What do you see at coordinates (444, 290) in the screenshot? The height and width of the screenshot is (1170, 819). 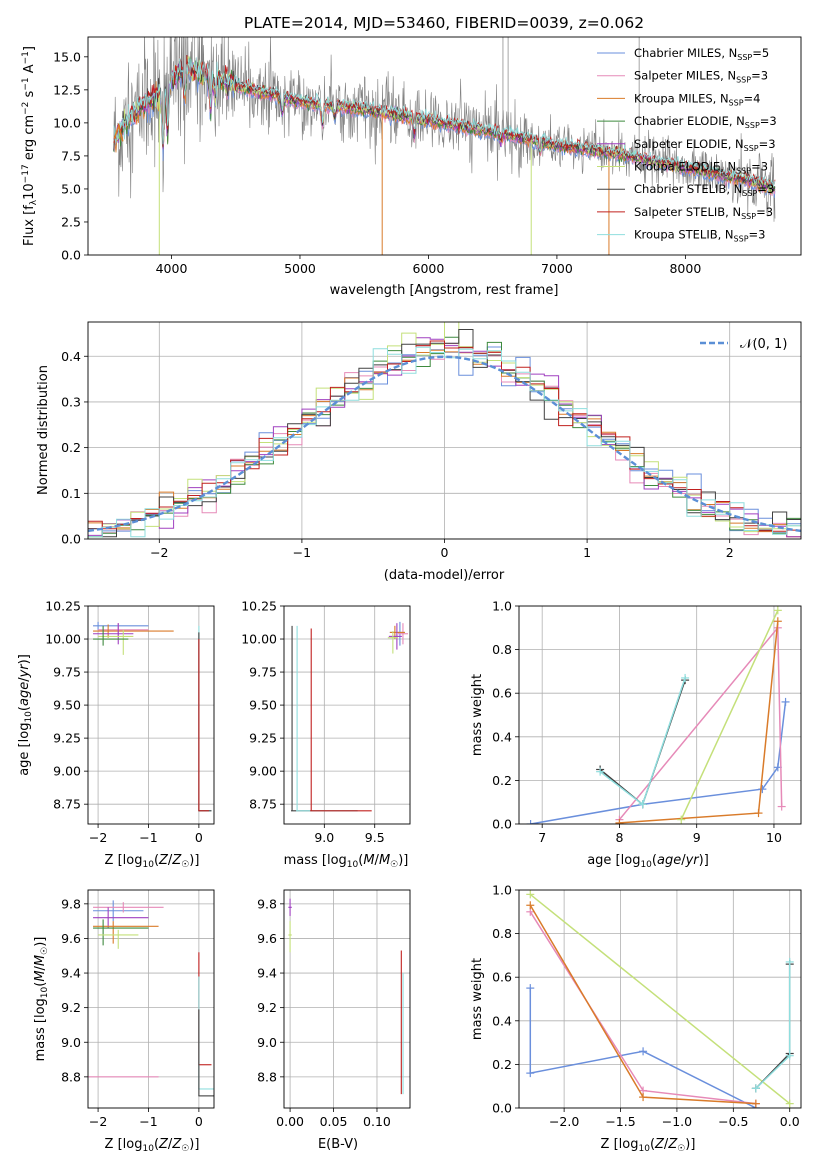 I see `spectrum-xlabel: wavelength [Angstrom, rest frame]` at bounding box center [444, 290].